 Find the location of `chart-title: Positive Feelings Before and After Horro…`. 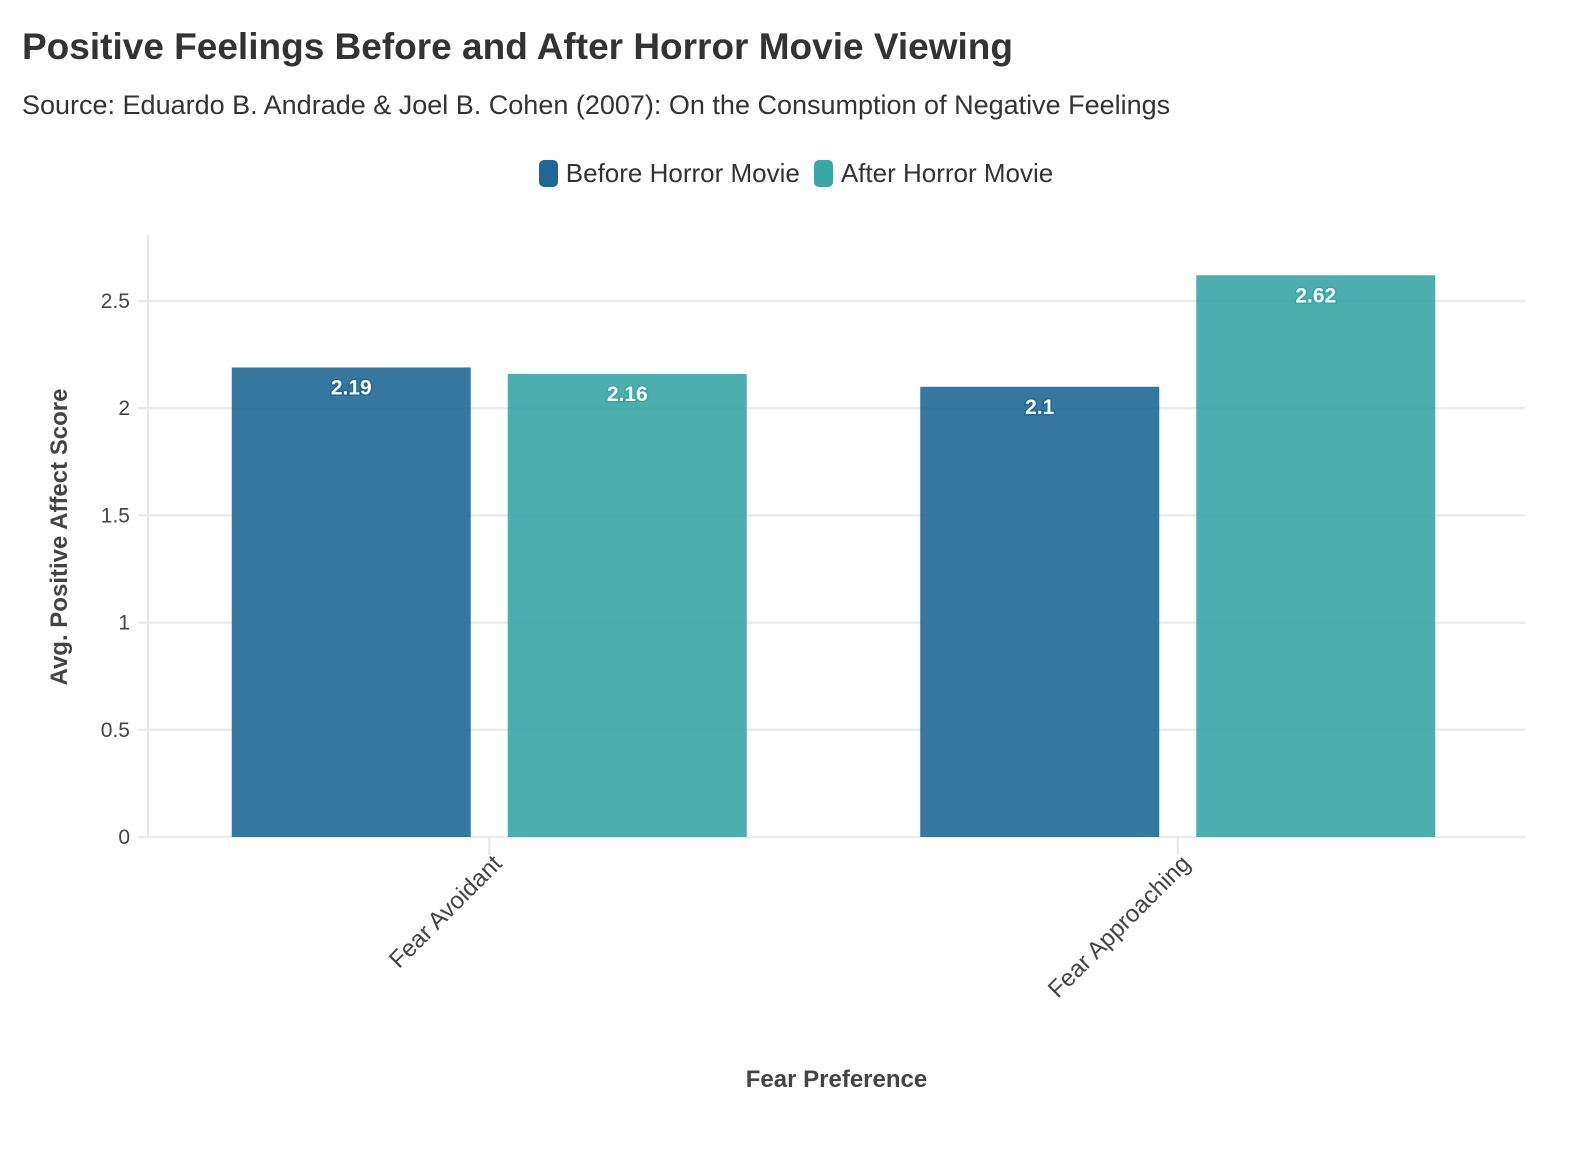

chart-title: Positive Feelings Before and After Horro… is located at coordinates (517, 46).